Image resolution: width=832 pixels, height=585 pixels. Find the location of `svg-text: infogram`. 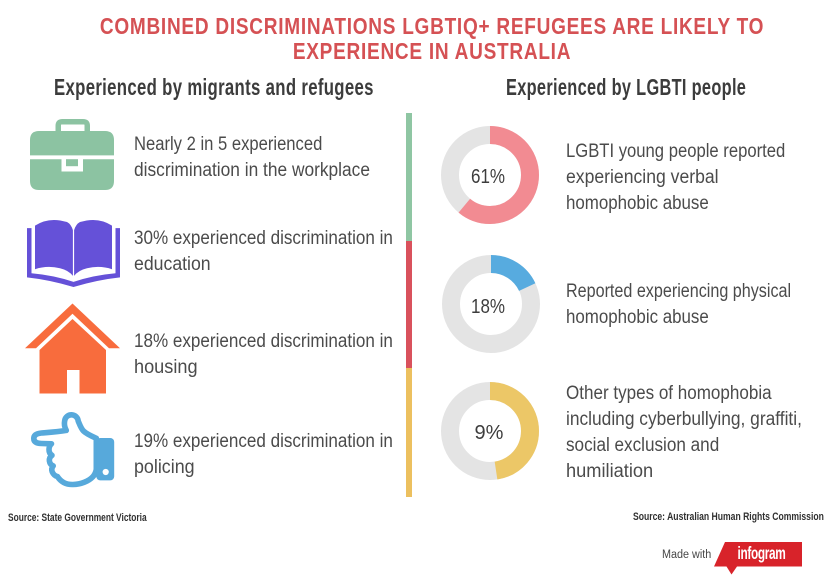

svg-text: infogram is located at coordinates (762, 553).